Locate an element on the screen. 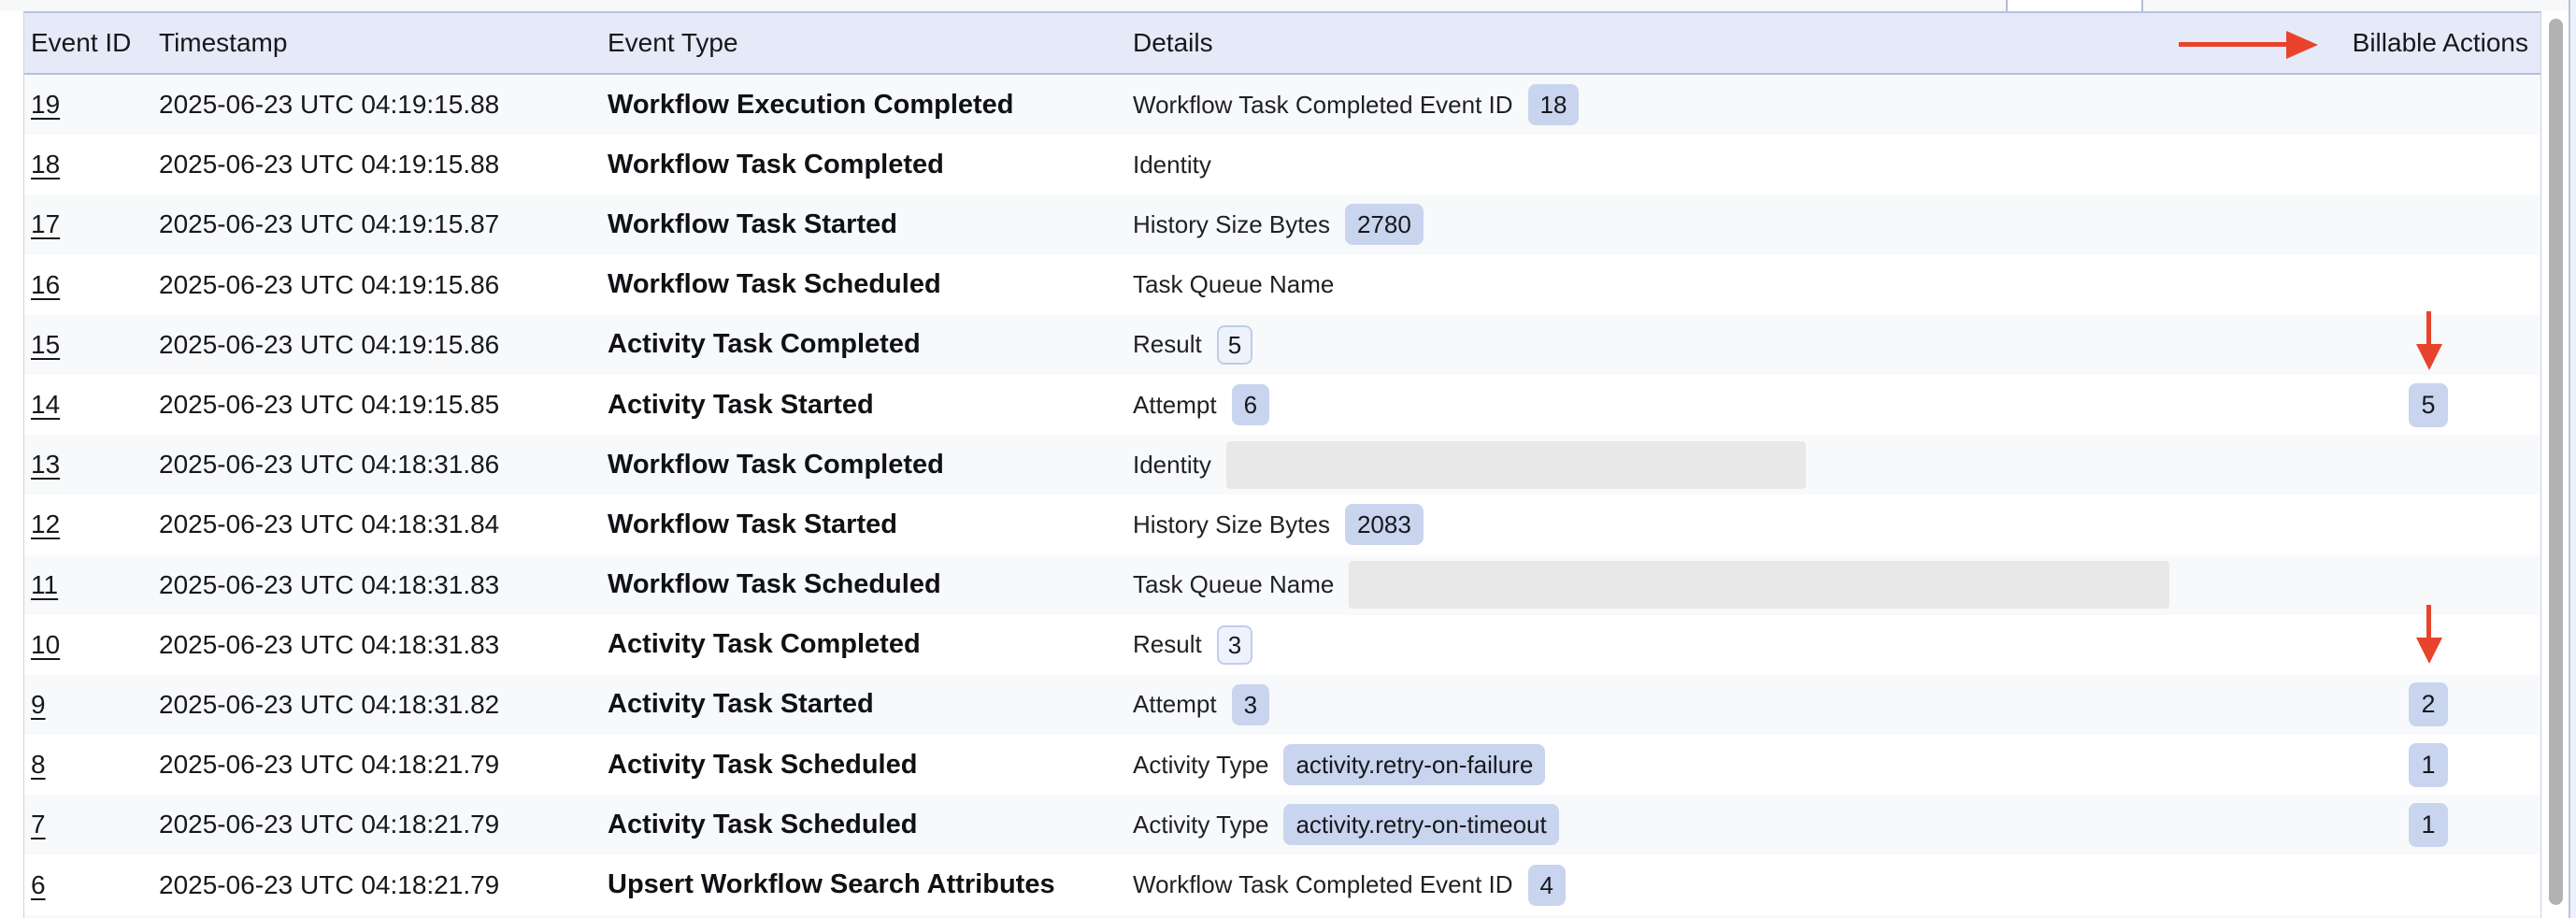 The width and height of the screenshot is (2576, 918). event-type-text: Upsert Workflow Search Attributes is located at coordinates (831, 884).